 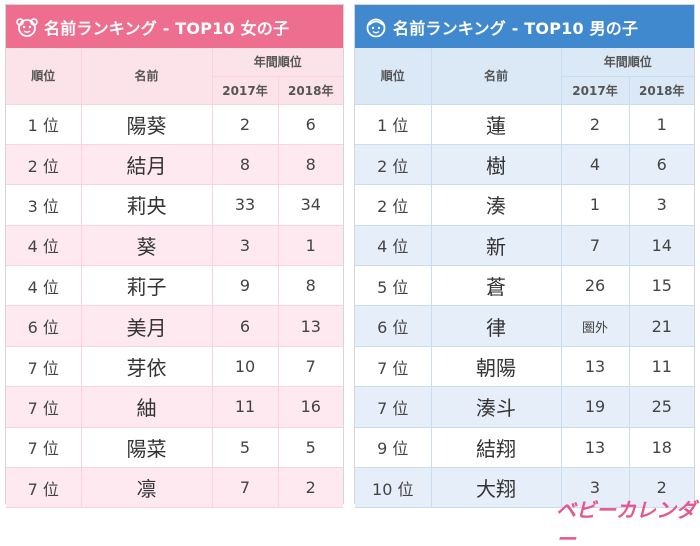 I want to click on table-row: 4 位新 7 14, so click(x=525, y=246).